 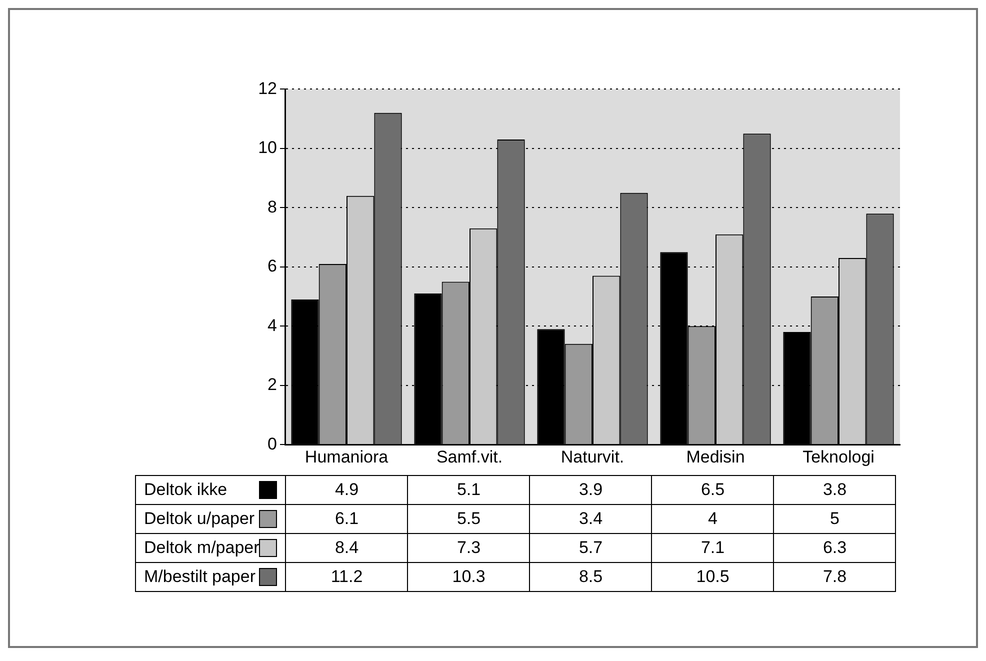 I want to click on data-label: 11.2, so click(x=347, y=577).